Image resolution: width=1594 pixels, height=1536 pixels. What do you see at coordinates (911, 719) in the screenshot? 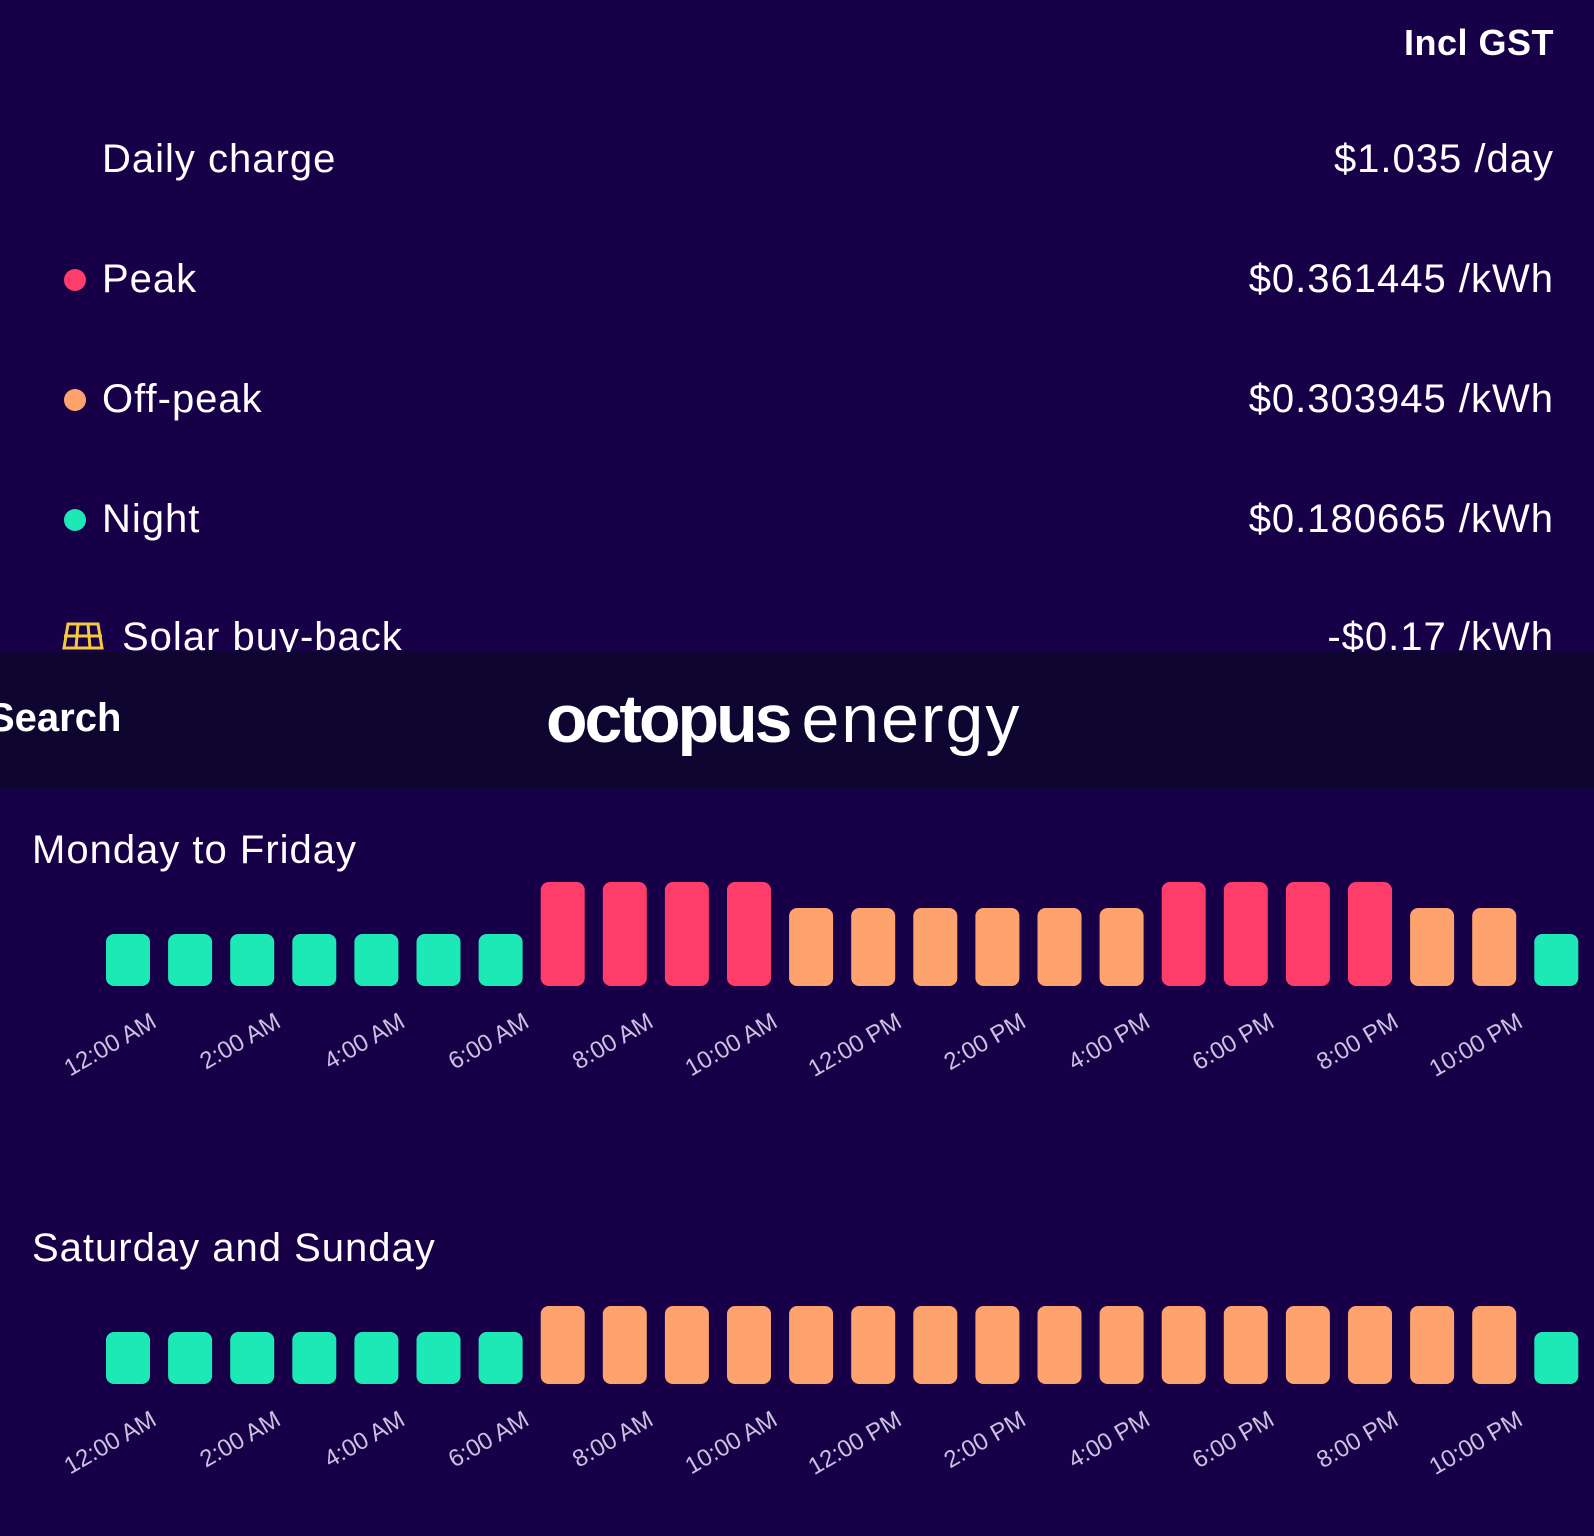
I see `logo-word-energy: energy` at bounding box center [911, 719].